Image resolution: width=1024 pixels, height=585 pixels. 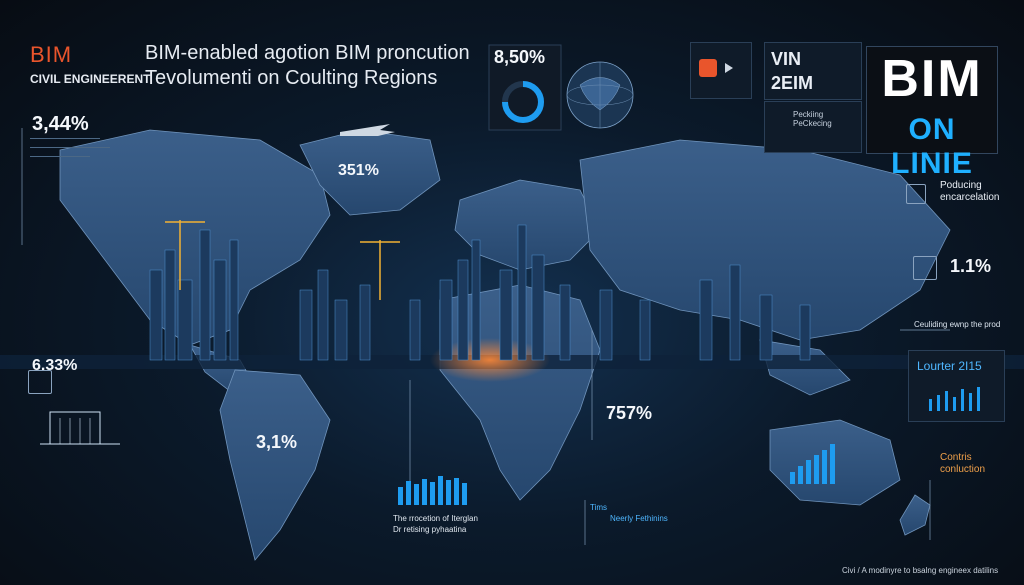 What do you see at coordinates (40, 382) in the screenshot?
I see `chart-icon` at bounding box center [40, 382].